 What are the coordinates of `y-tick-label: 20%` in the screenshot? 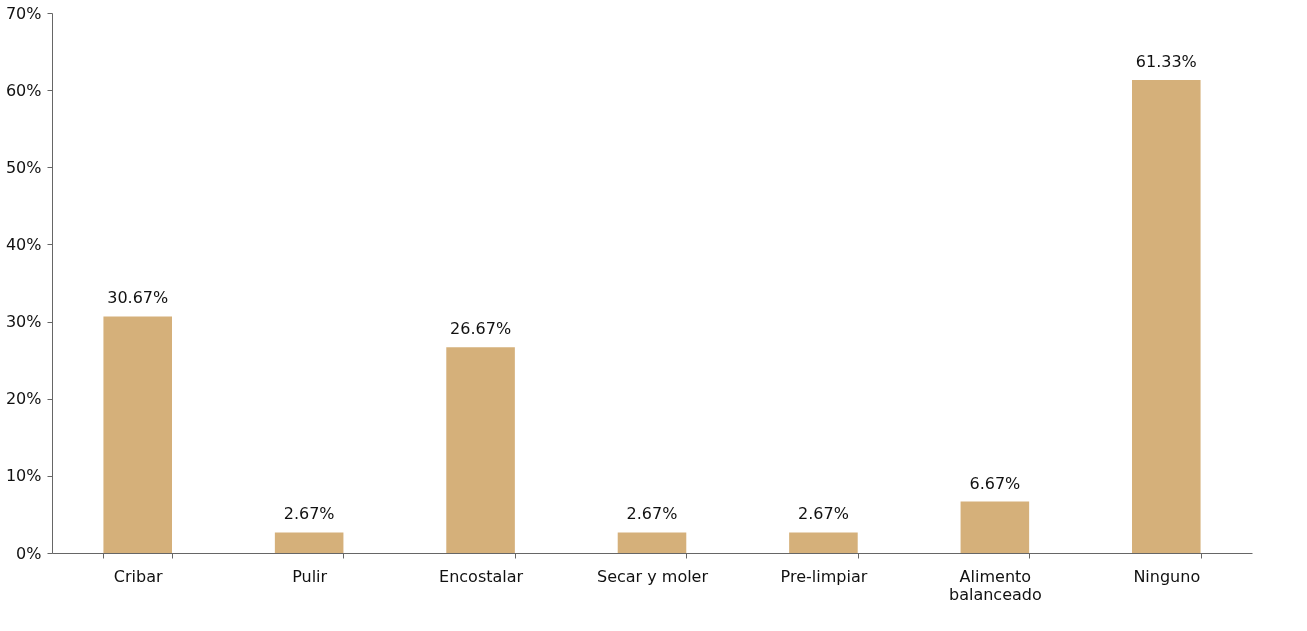 It's located at (23, 399).